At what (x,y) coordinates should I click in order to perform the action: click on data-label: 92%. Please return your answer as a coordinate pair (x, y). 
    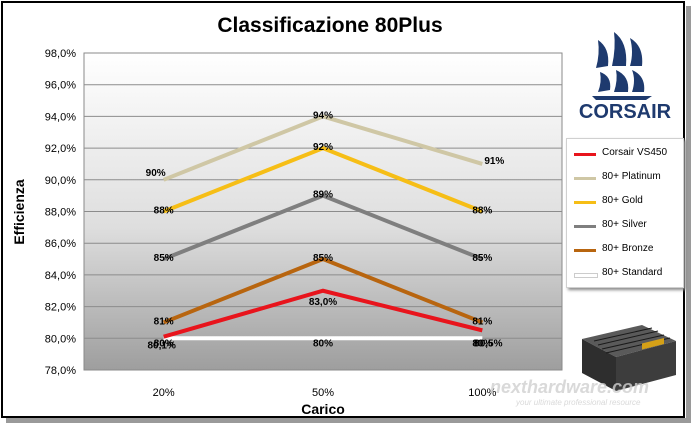
    Looking at the image, I should click on (323, 147).